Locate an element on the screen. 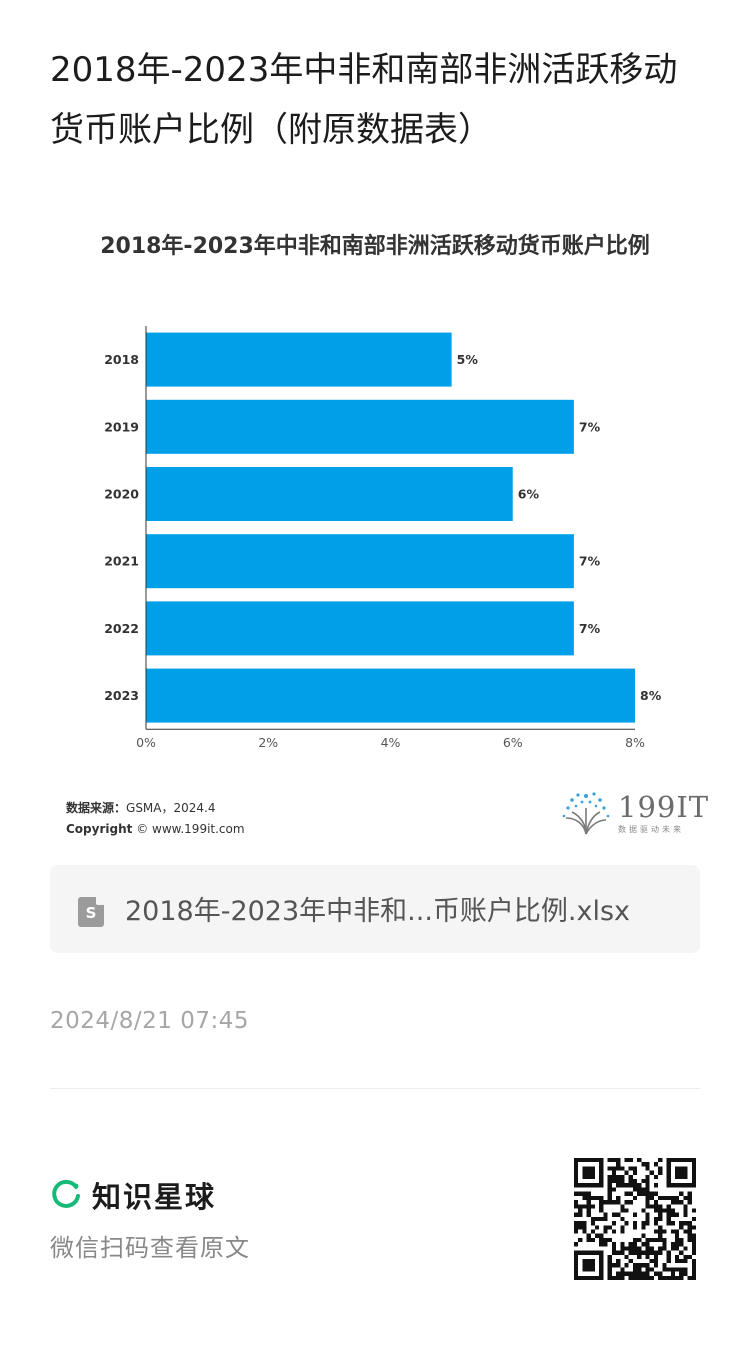  page-title: 2018年-2023年中非和南部非洲活跃移动货币账户比例（附原数据表） is located at coordinates (364, 100).